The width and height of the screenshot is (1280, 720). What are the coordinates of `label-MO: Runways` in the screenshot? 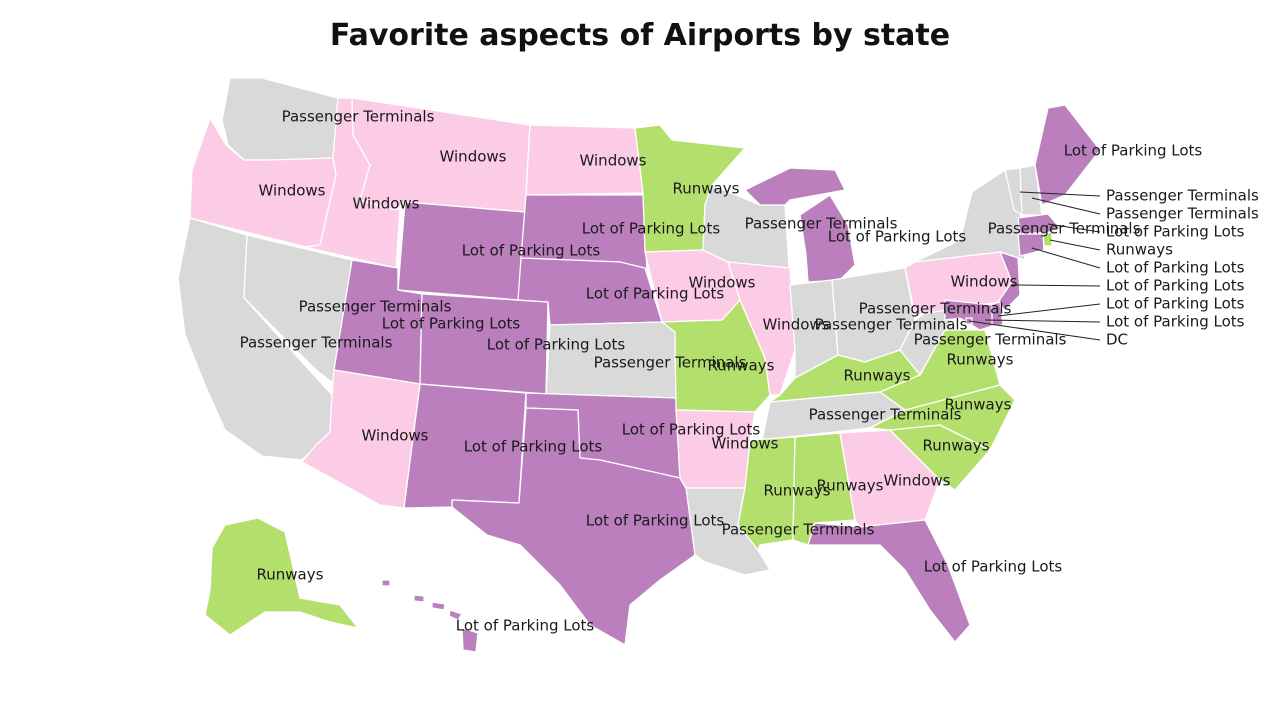 It's located at (741, 366).